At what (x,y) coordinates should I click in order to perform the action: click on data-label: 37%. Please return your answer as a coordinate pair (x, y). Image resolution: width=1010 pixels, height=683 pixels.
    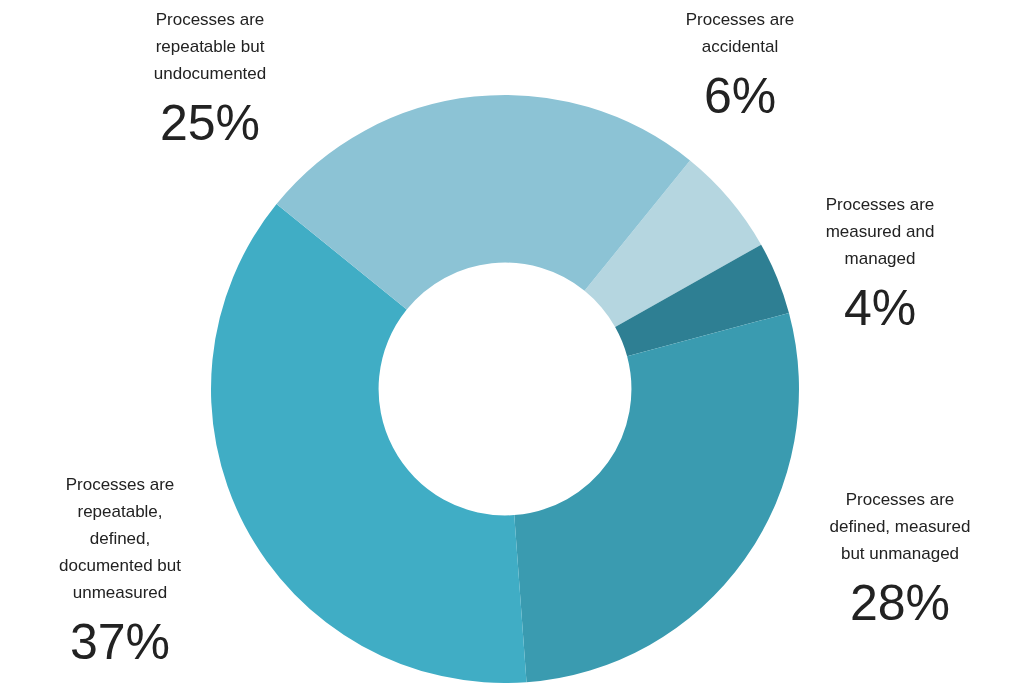
    Looking at the image, I should click on (120, 641).